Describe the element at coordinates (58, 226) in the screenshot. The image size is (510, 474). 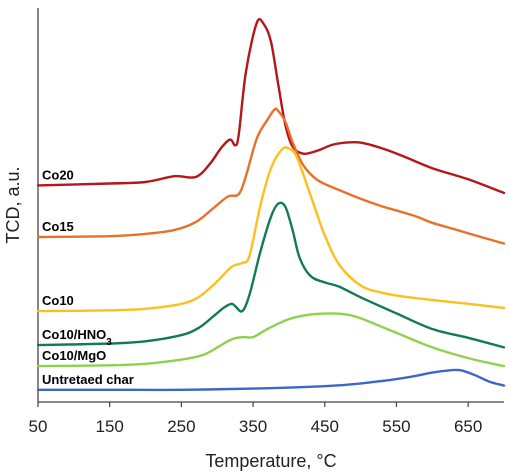
I see `series-label: Co15` at that location.